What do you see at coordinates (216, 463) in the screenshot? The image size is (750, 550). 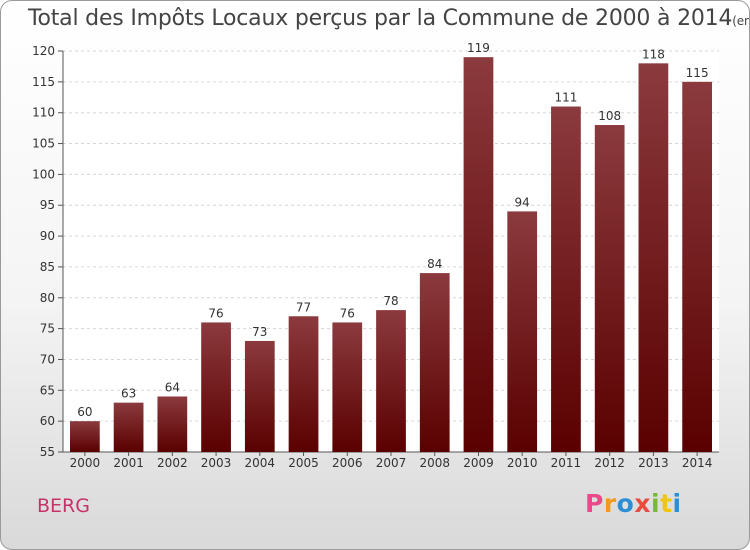 I see `x-tick-label: 2003` at bounding box center [216, 463].